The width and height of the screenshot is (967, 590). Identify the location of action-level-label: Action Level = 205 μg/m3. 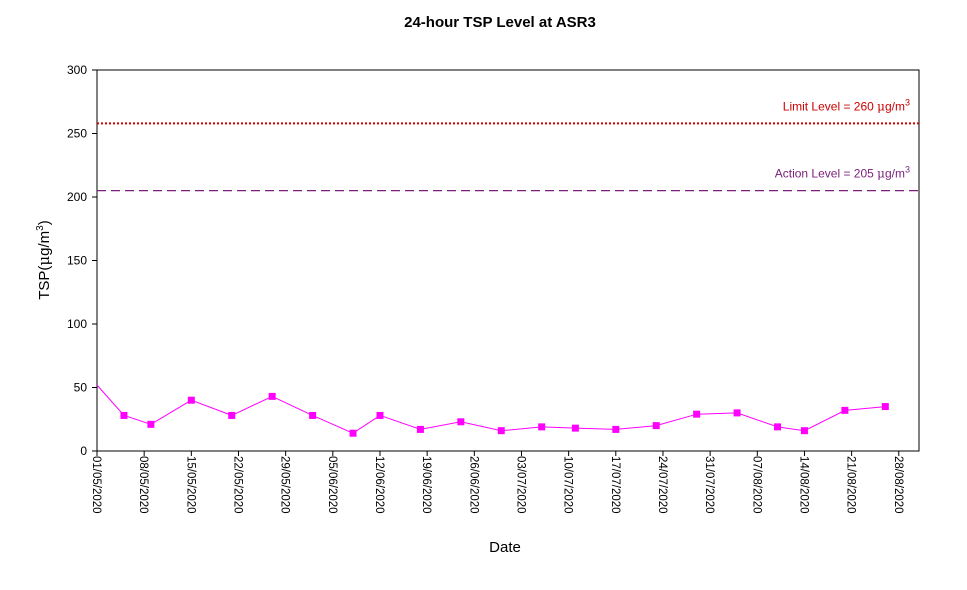
(842, 173).